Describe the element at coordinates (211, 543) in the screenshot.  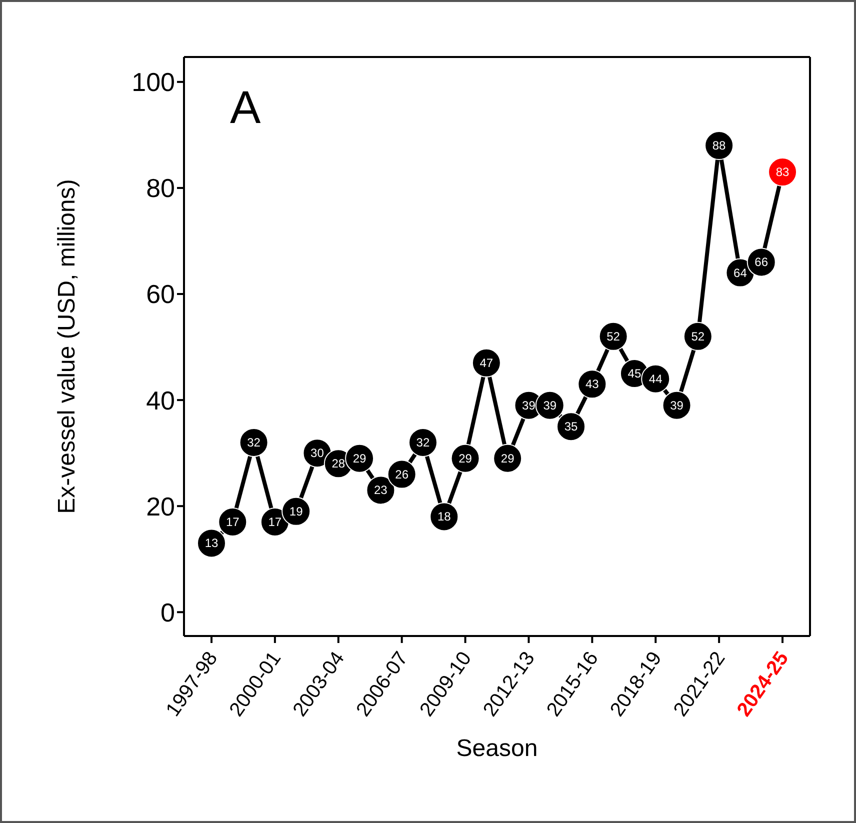
I see `data-label: 13` at that location.